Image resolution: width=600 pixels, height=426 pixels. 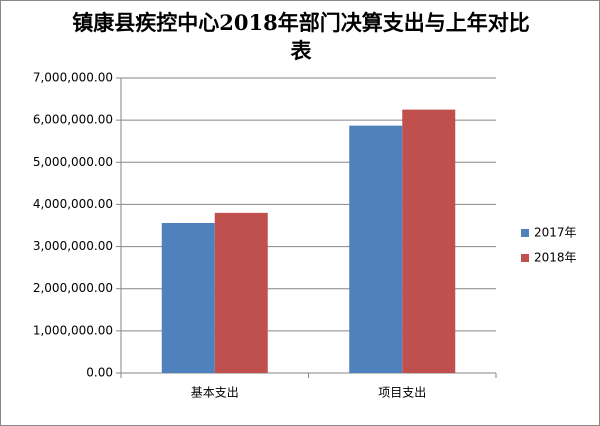 What do you see at coordinates (73, 120) in the screenshot?
I see `y-tick-label: 6,000,000.00` at bounding box center [73, 120].